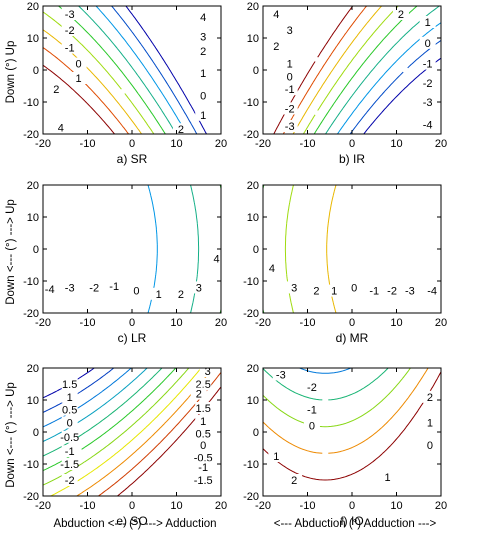 The width and height of the screenshot is (477, 547). What do you see at coordinates (131, 521) in the screenshot?
I see `panel-caption: e) SO` at bounding box center [131, 521].